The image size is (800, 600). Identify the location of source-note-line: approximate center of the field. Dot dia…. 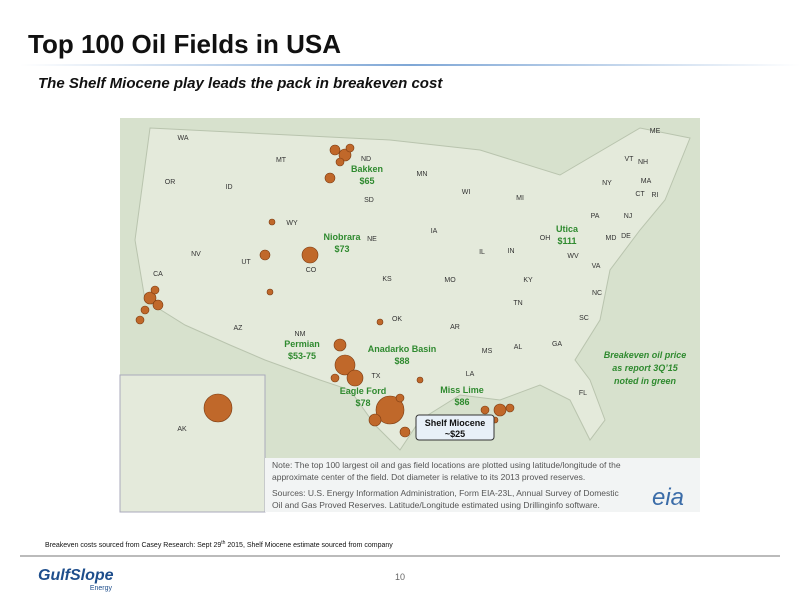
(428, 477).